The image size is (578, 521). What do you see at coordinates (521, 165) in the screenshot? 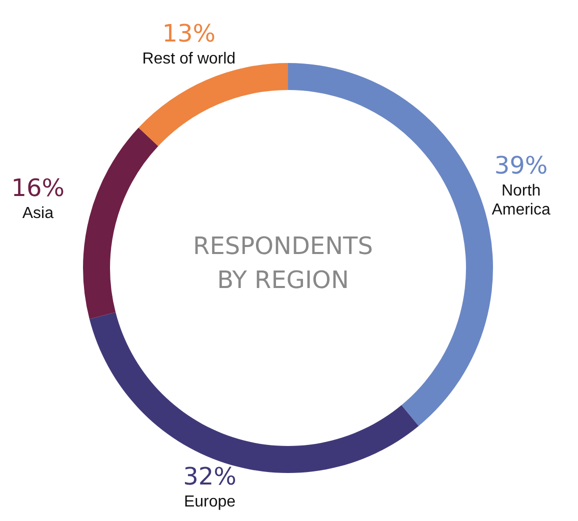
I see `data-label: 39%` at bounding box center [521, 165].